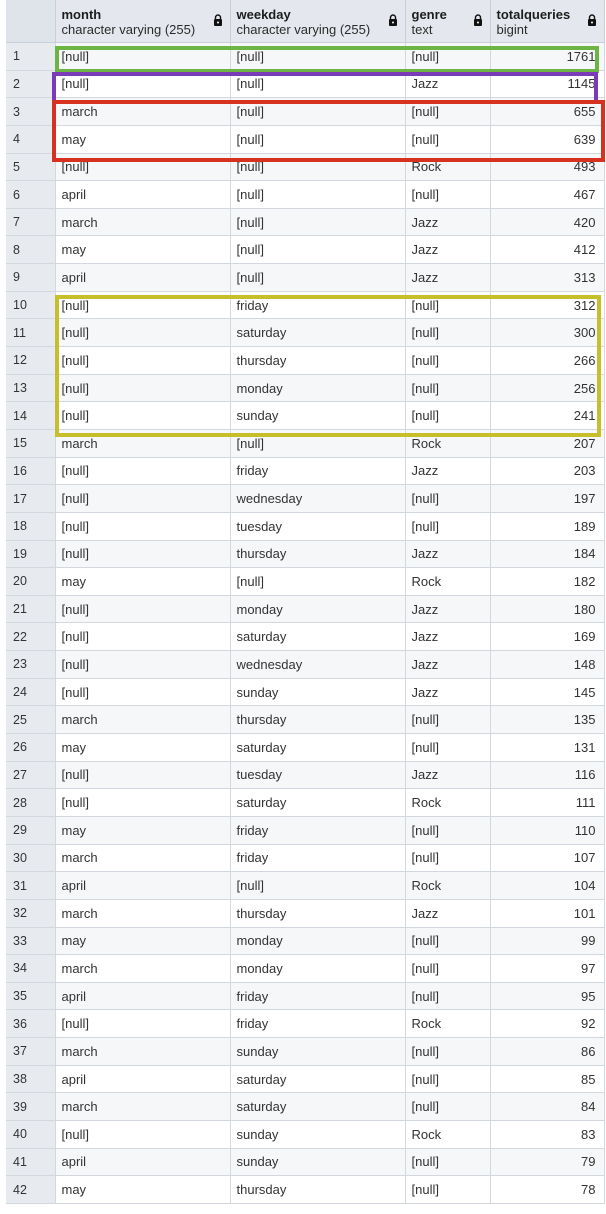 Image resolution: width=606 pixels, height=1214 pixels. What do you see at coordinates (547, 775) in the screenshot?
I see `cell-totalqueries: 116` at bounding box center [547, 775].